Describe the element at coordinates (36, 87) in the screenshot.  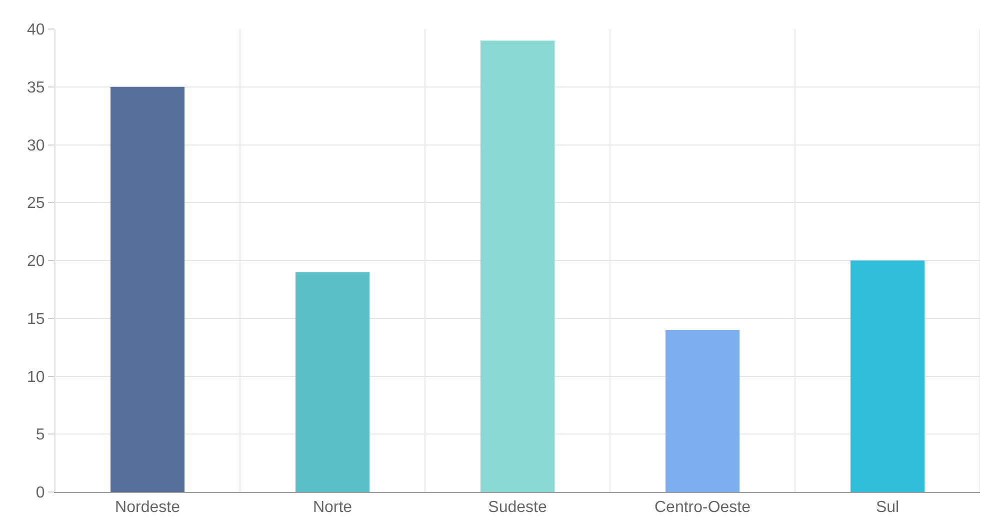
I see `y-tick-label: 35` at that location.